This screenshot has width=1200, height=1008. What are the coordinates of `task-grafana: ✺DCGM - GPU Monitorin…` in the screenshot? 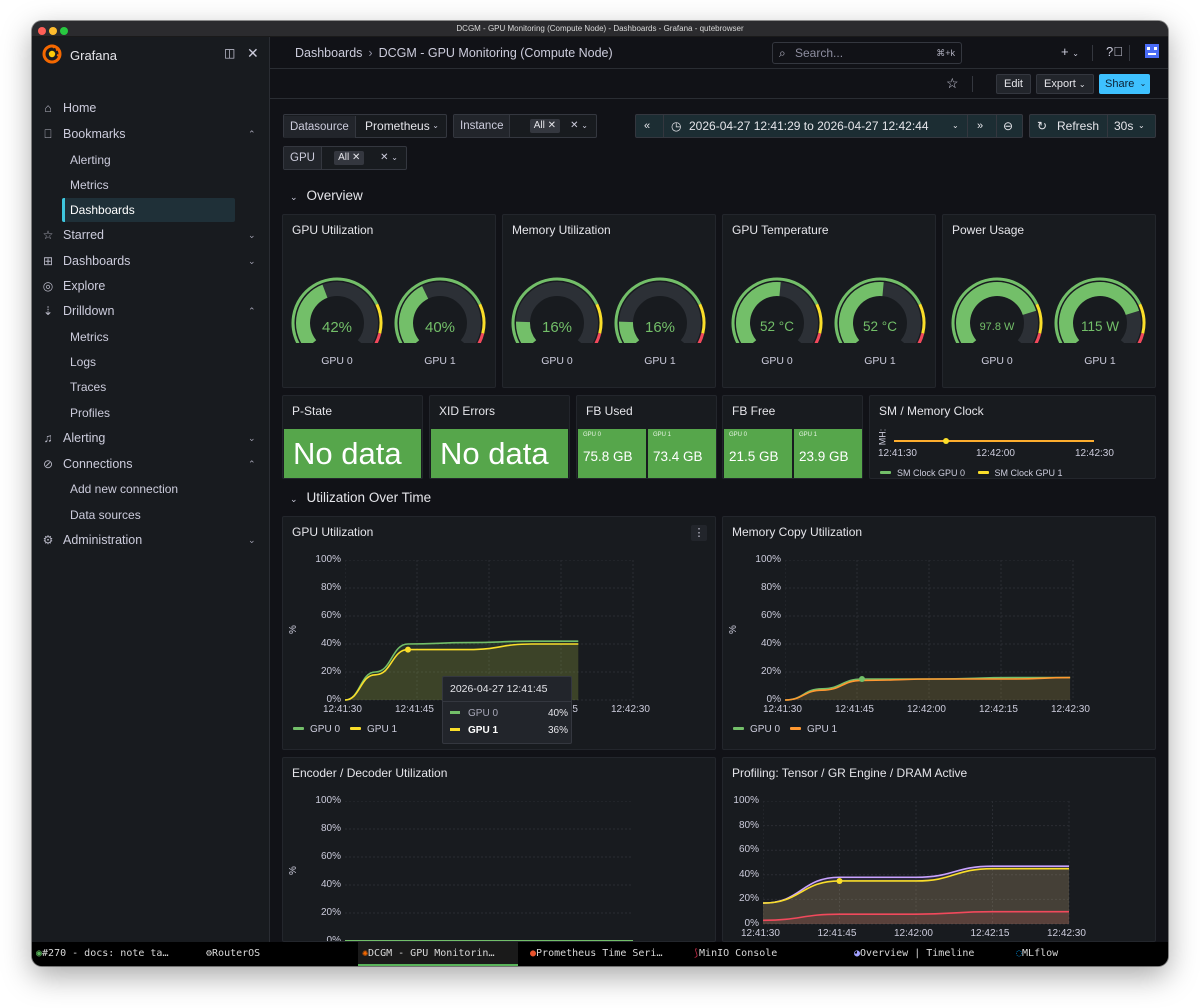 It's located at (438, 954).